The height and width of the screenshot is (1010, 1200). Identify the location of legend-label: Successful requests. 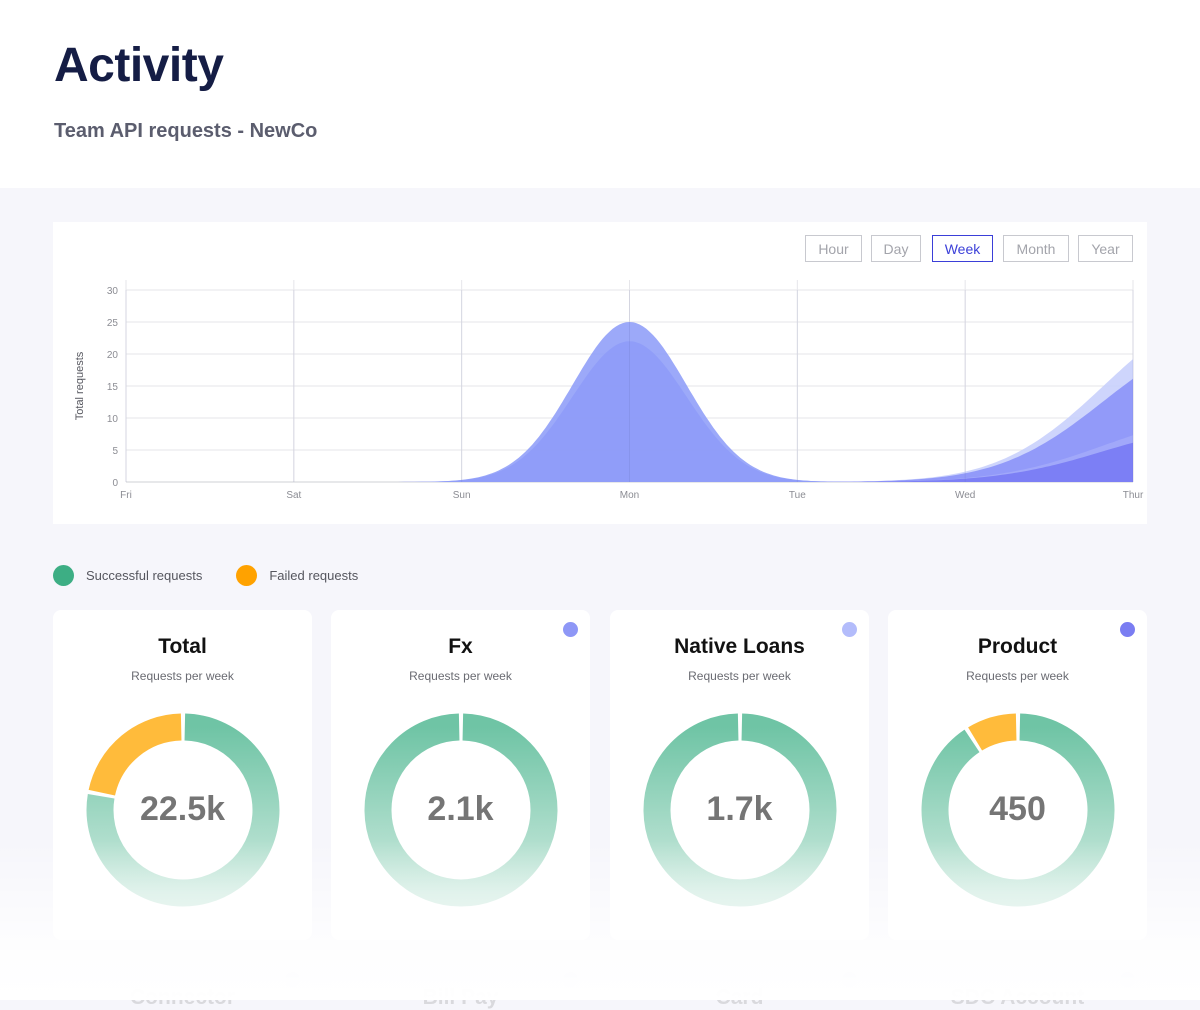
(144, 575).